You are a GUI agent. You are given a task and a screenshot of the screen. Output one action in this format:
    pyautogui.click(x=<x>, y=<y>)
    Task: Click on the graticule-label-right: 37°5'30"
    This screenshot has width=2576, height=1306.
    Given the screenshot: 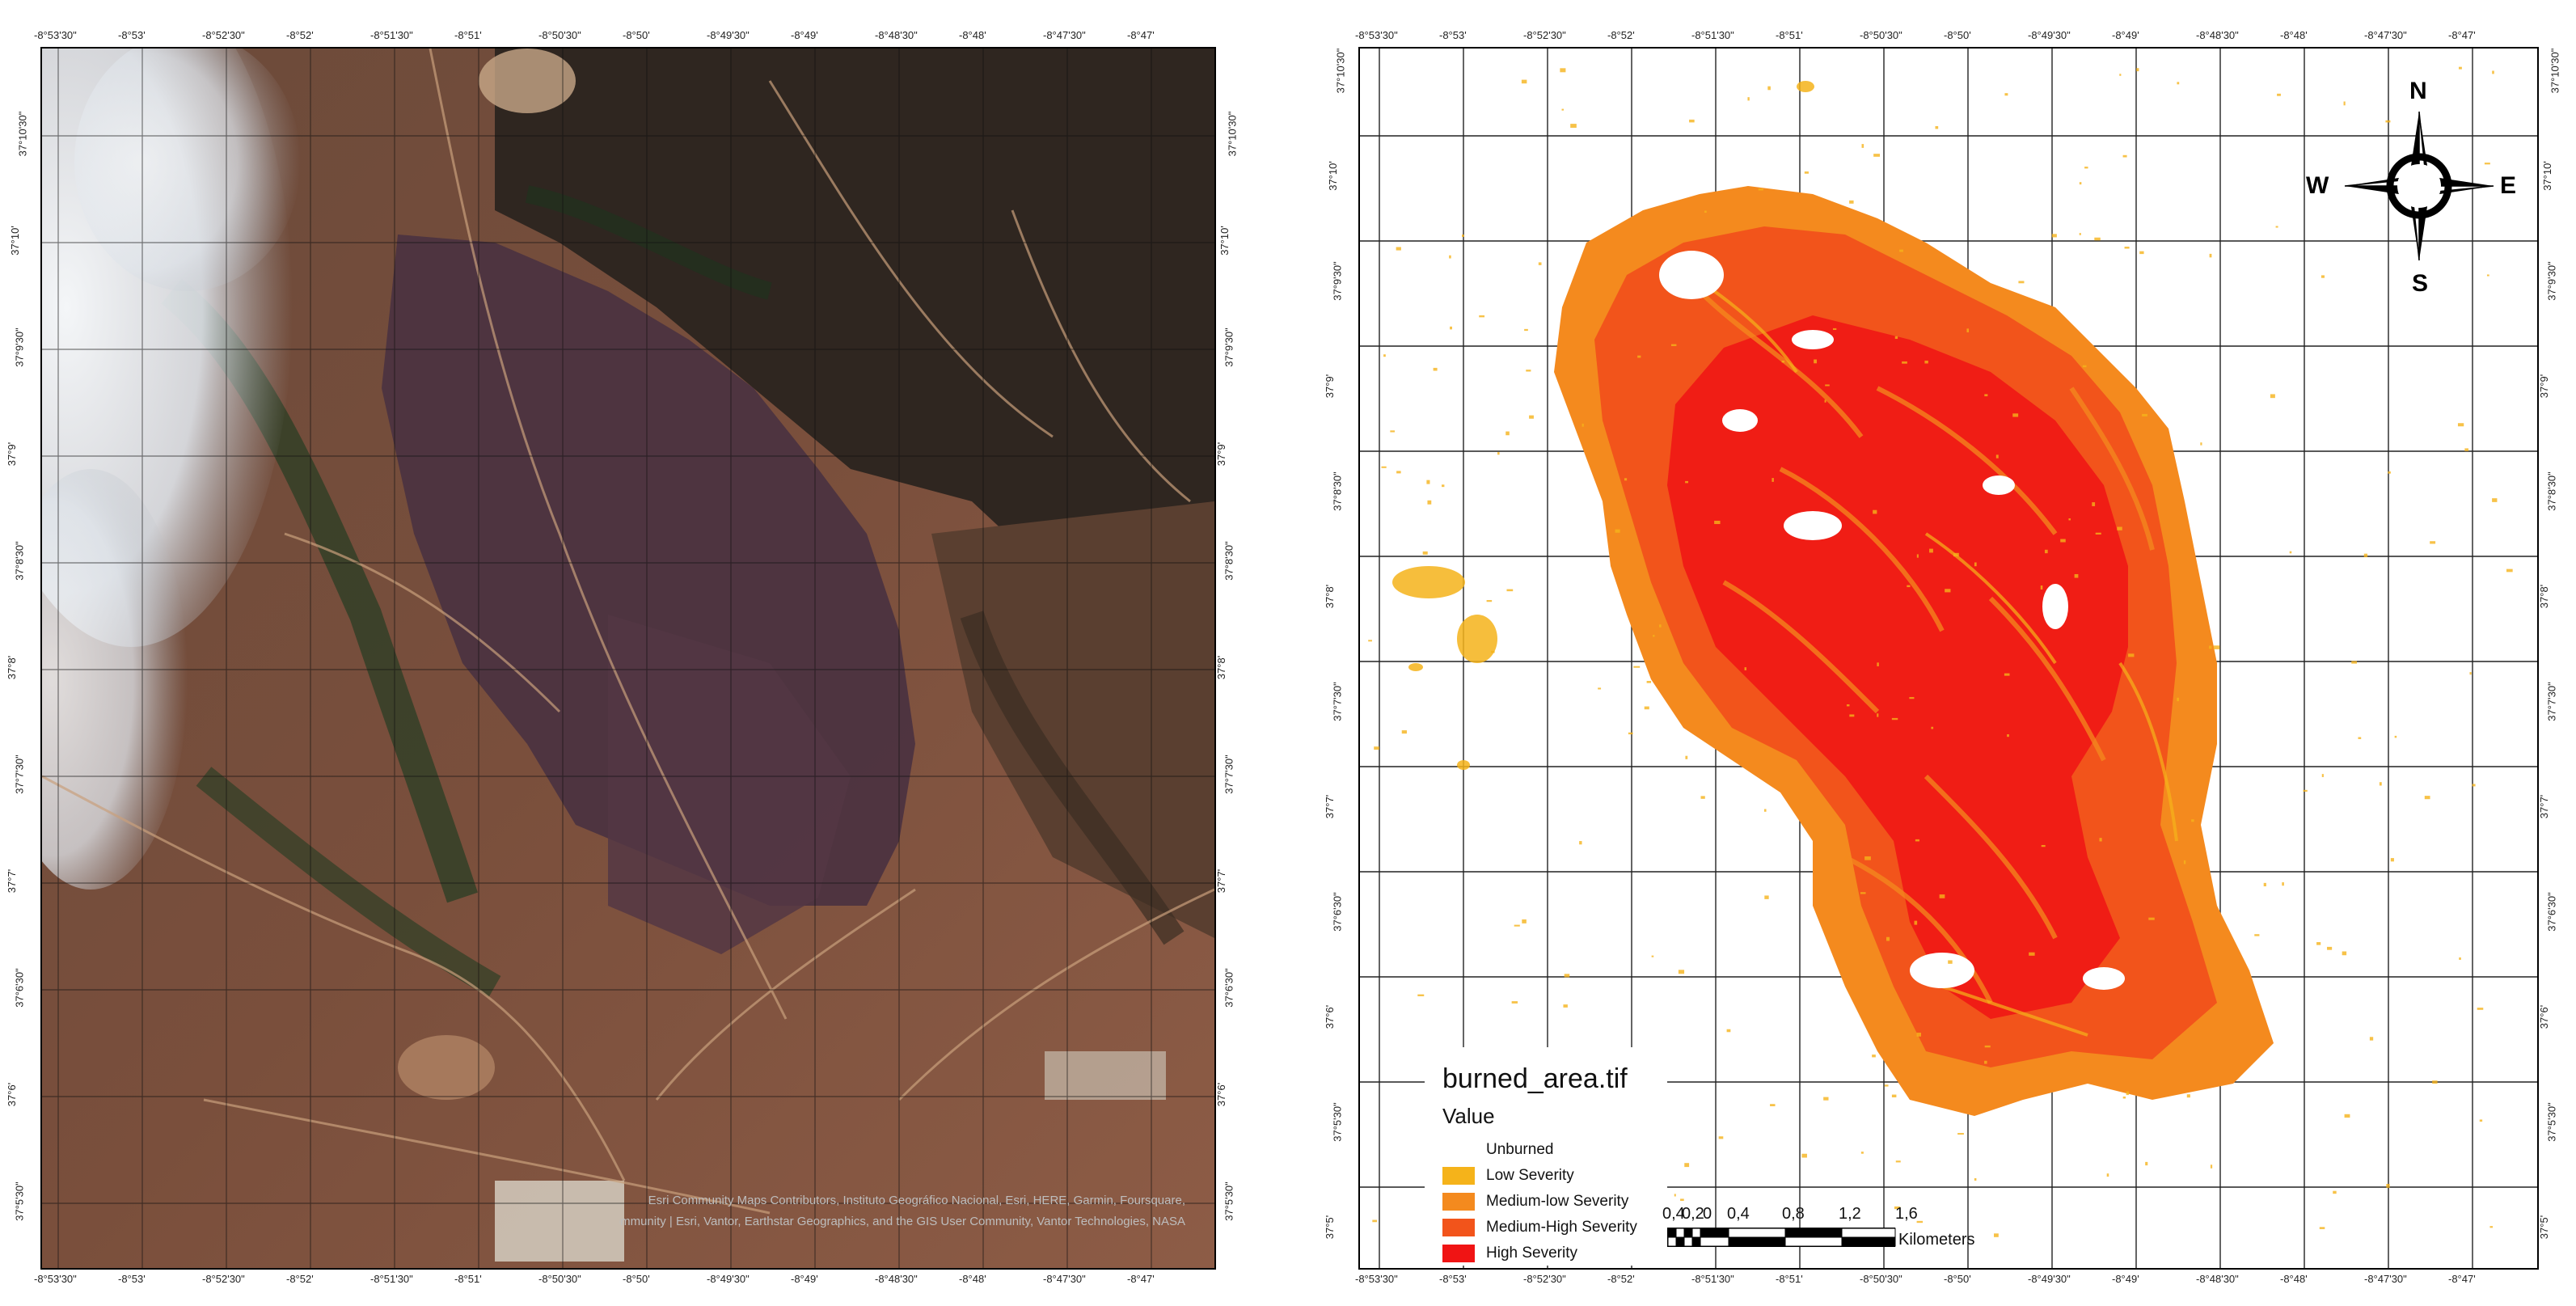 What is the action you would take?
    pyautogui.click(x=1229, y=1201)
    